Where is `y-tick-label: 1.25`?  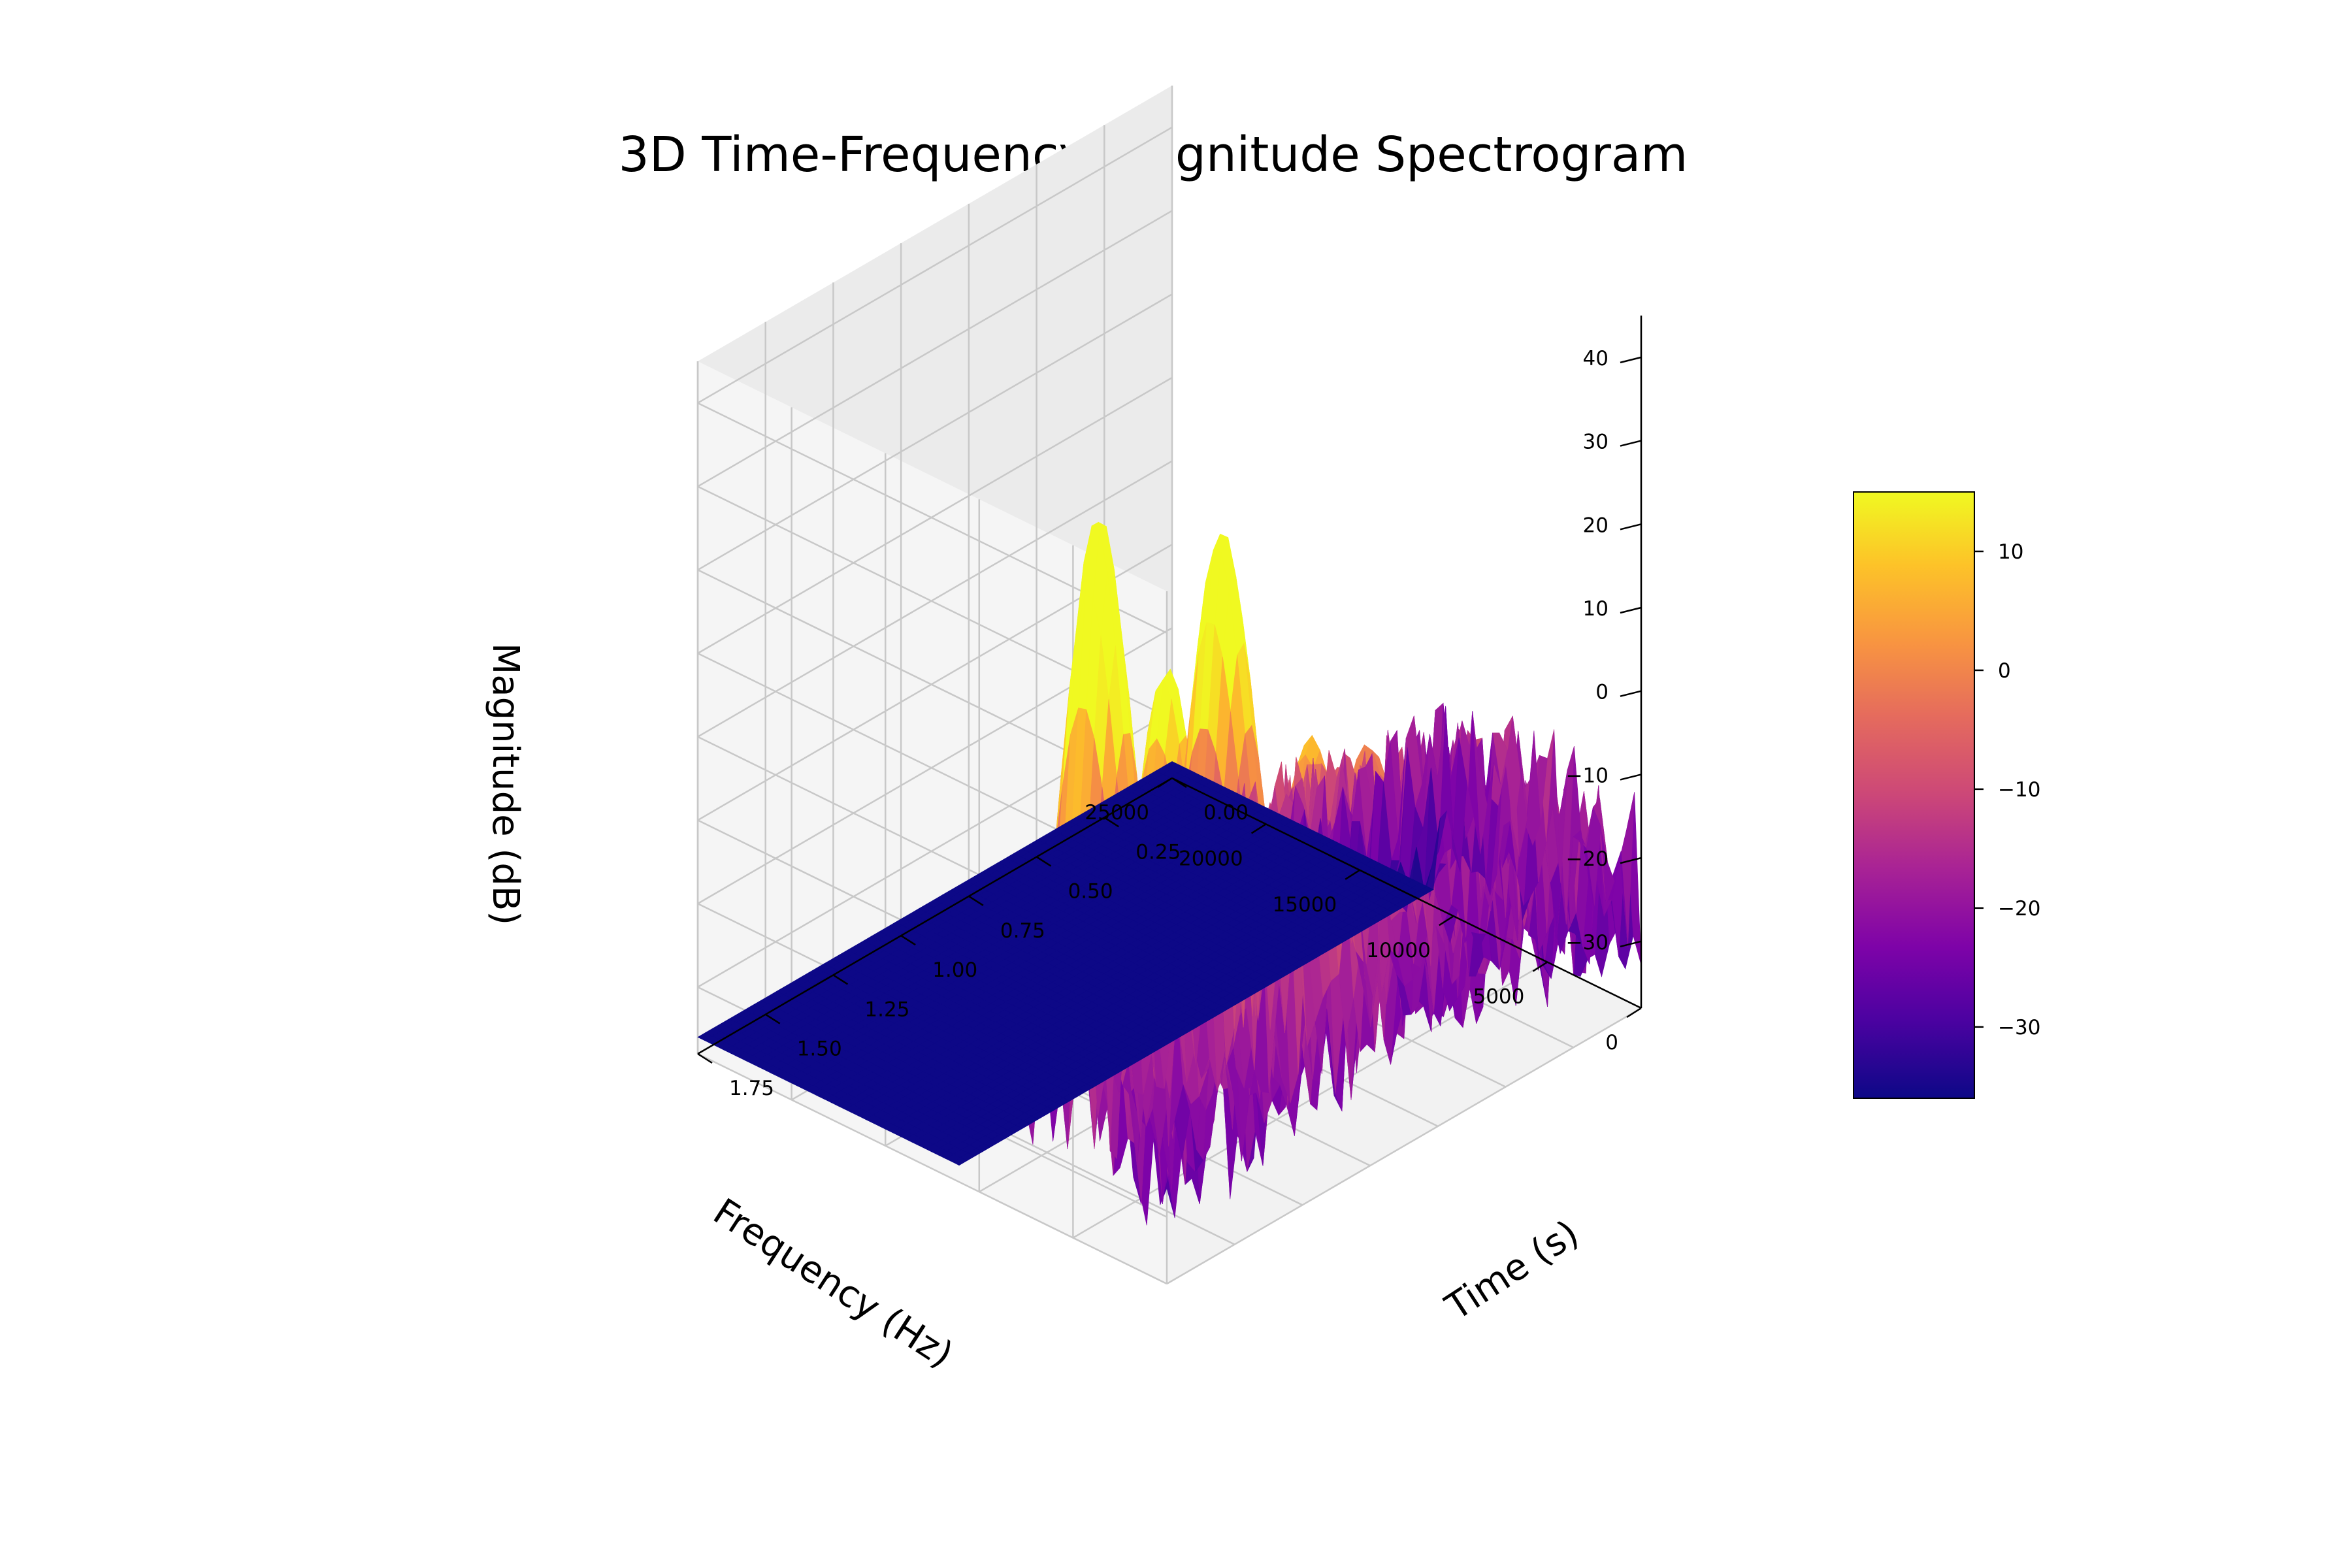
y-tick-label: 1.25 is located at coordinates (886, 1009).